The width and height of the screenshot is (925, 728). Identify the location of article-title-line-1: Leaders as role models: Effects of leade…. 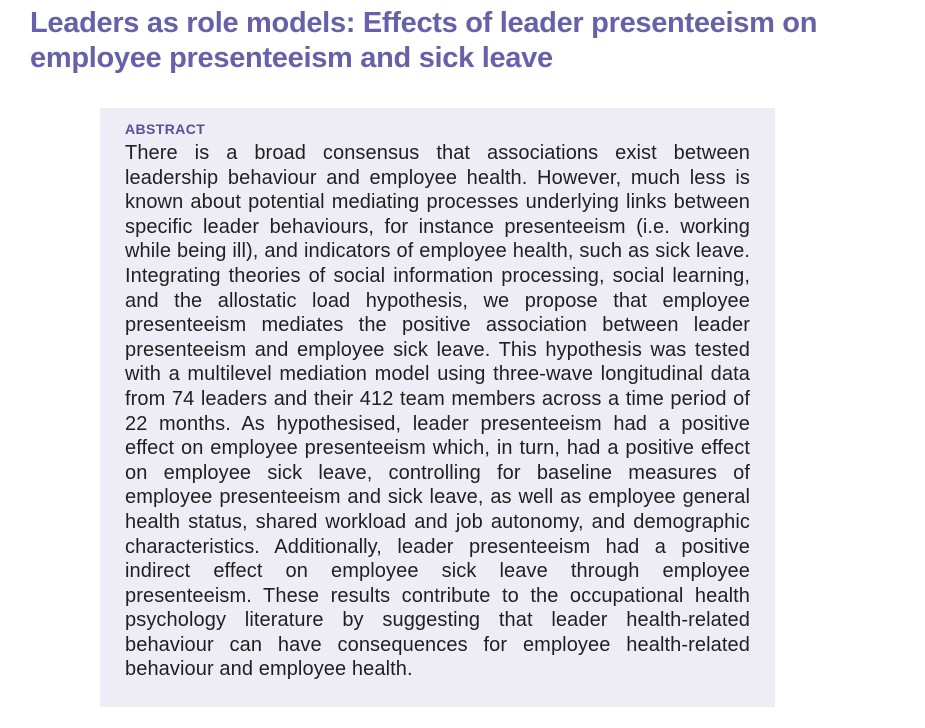
(424, 23).